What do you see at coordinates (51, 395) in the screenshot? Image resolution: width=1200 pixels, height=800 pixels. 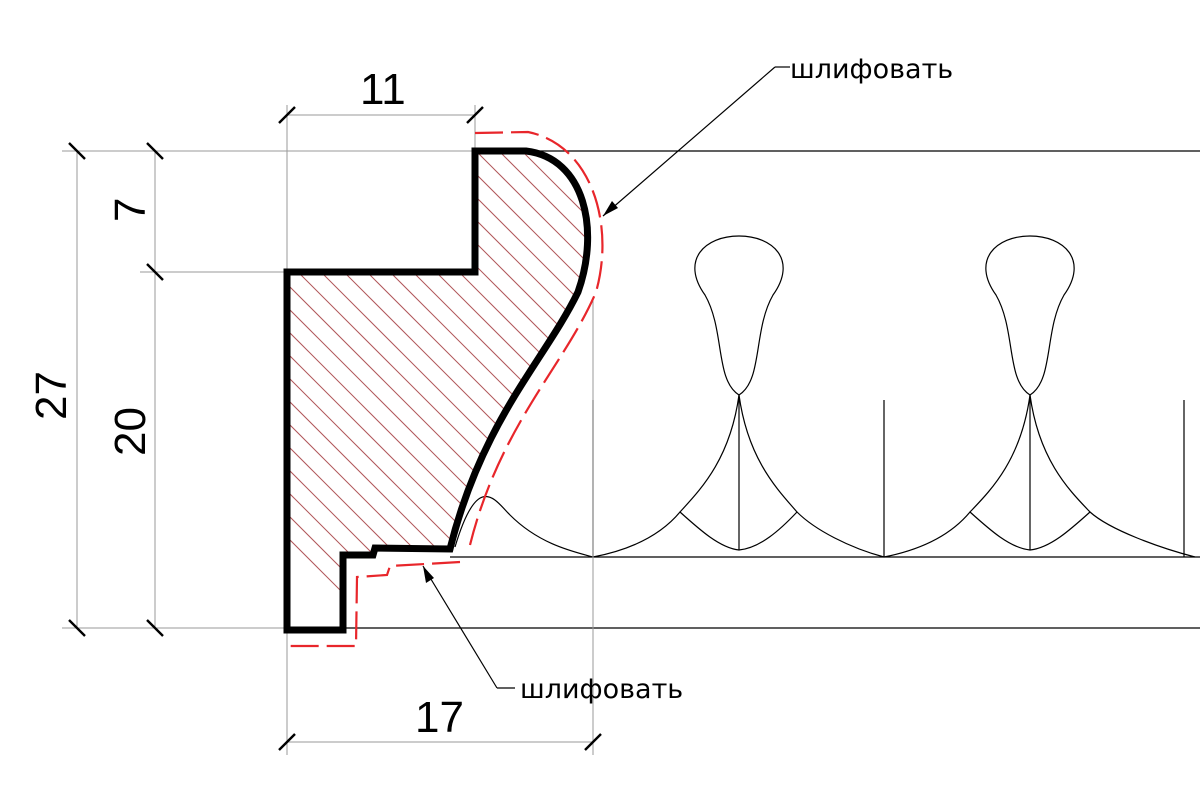 I see `dim-total-height: 27` at bounding box center [51, 395].